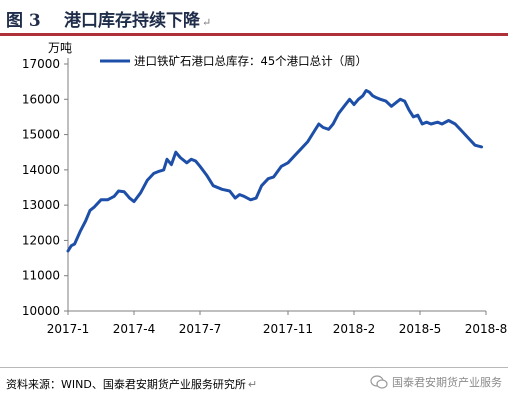 This screenshot has height=400, width=508. I want to click on y-tick-label: 12000, so click(41, 240).